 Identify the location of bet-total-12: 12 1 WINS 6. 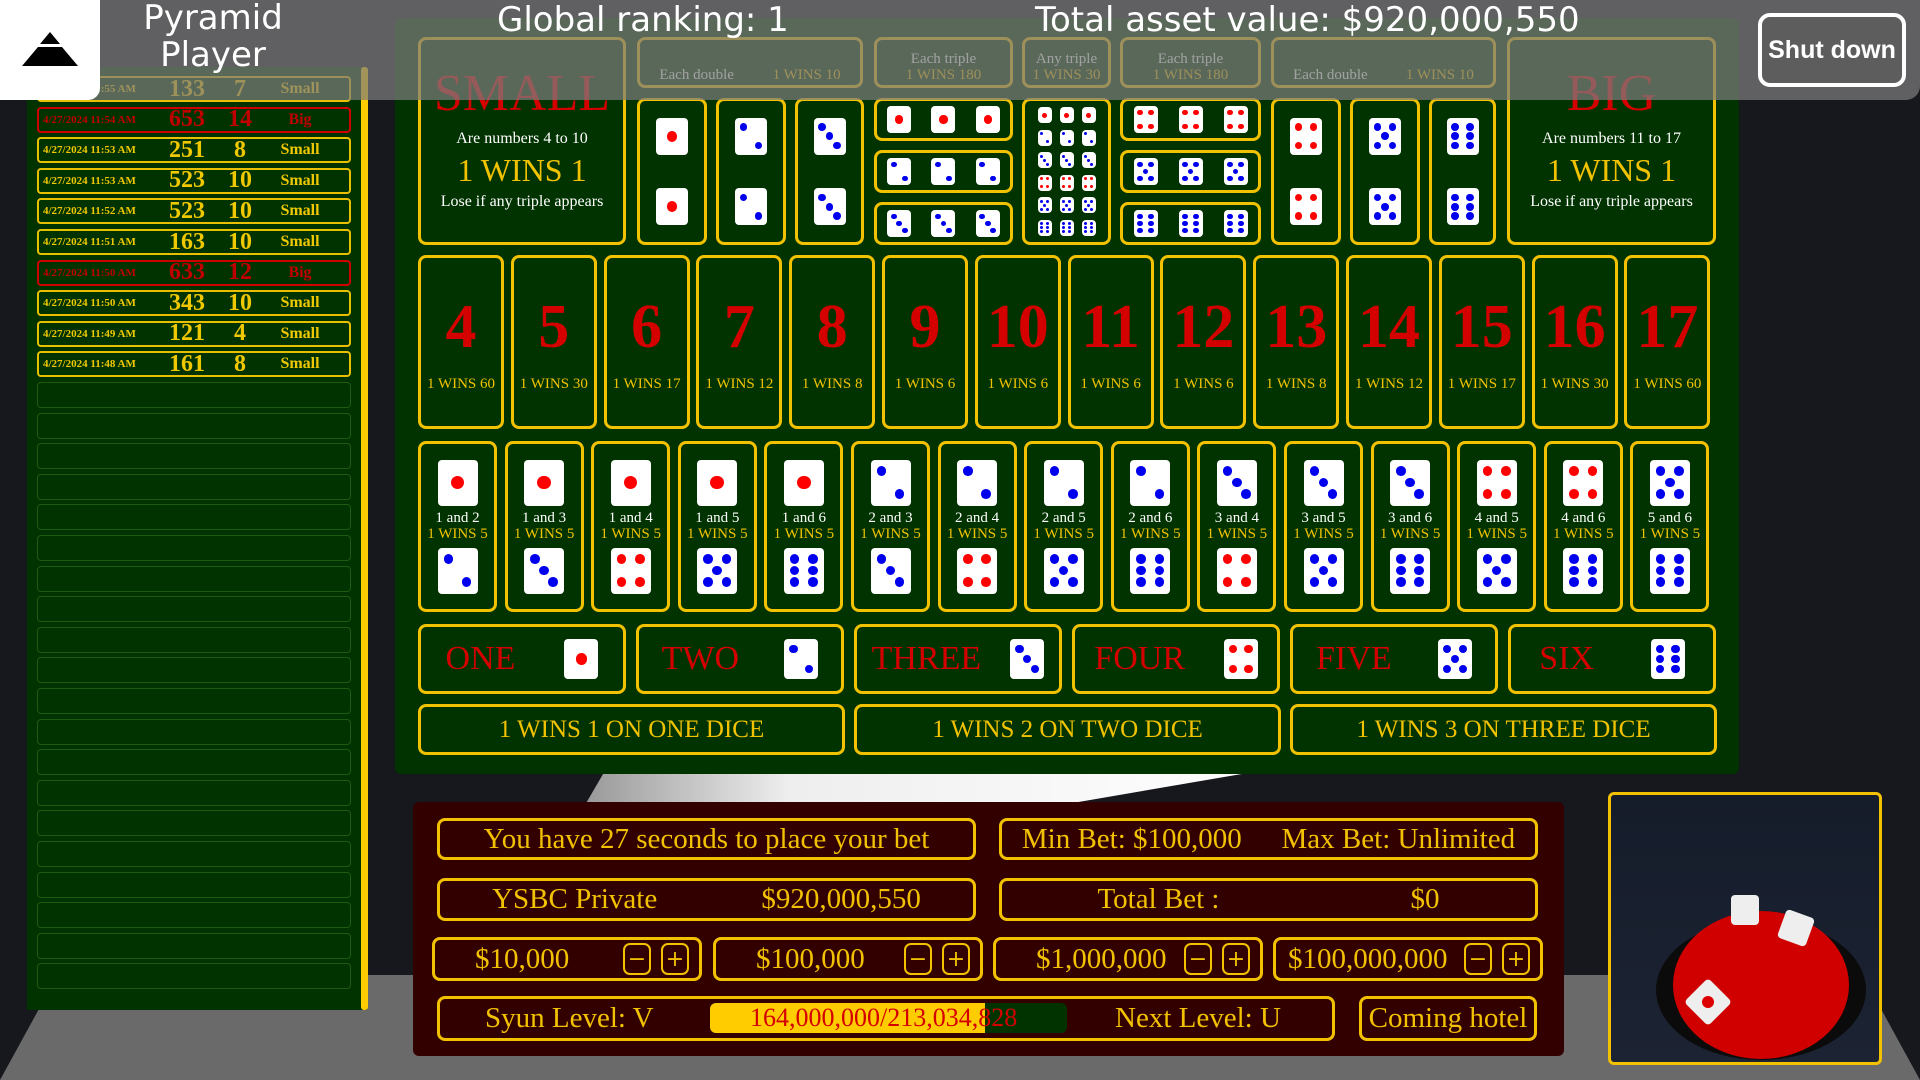
(1203, 342).